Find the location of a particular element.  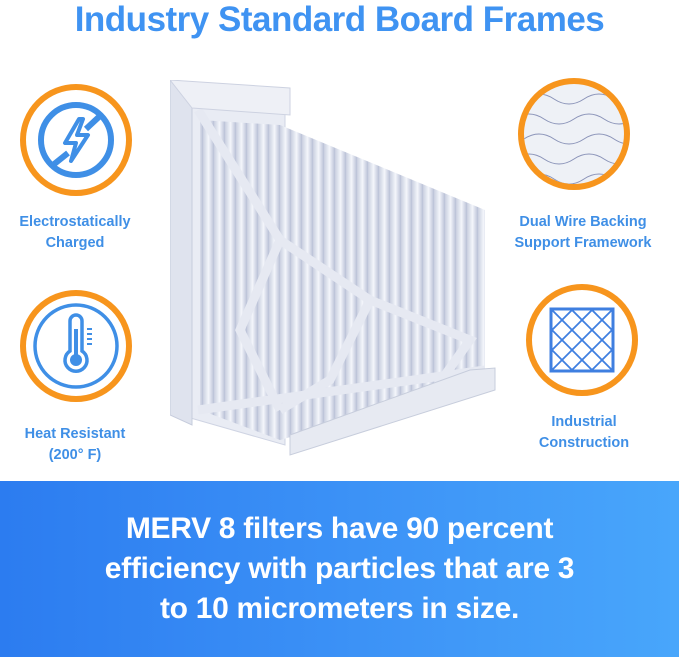

wire-backing-badge is located at coordinates (574, 134).